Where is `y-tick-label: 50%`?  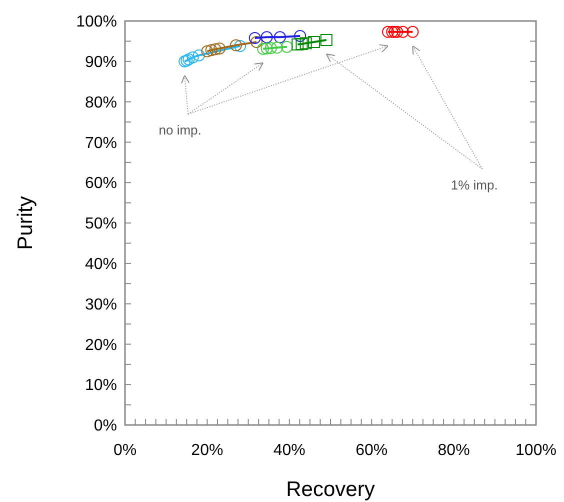
y-tick-label: 50% is located at coordinates (100, 224).